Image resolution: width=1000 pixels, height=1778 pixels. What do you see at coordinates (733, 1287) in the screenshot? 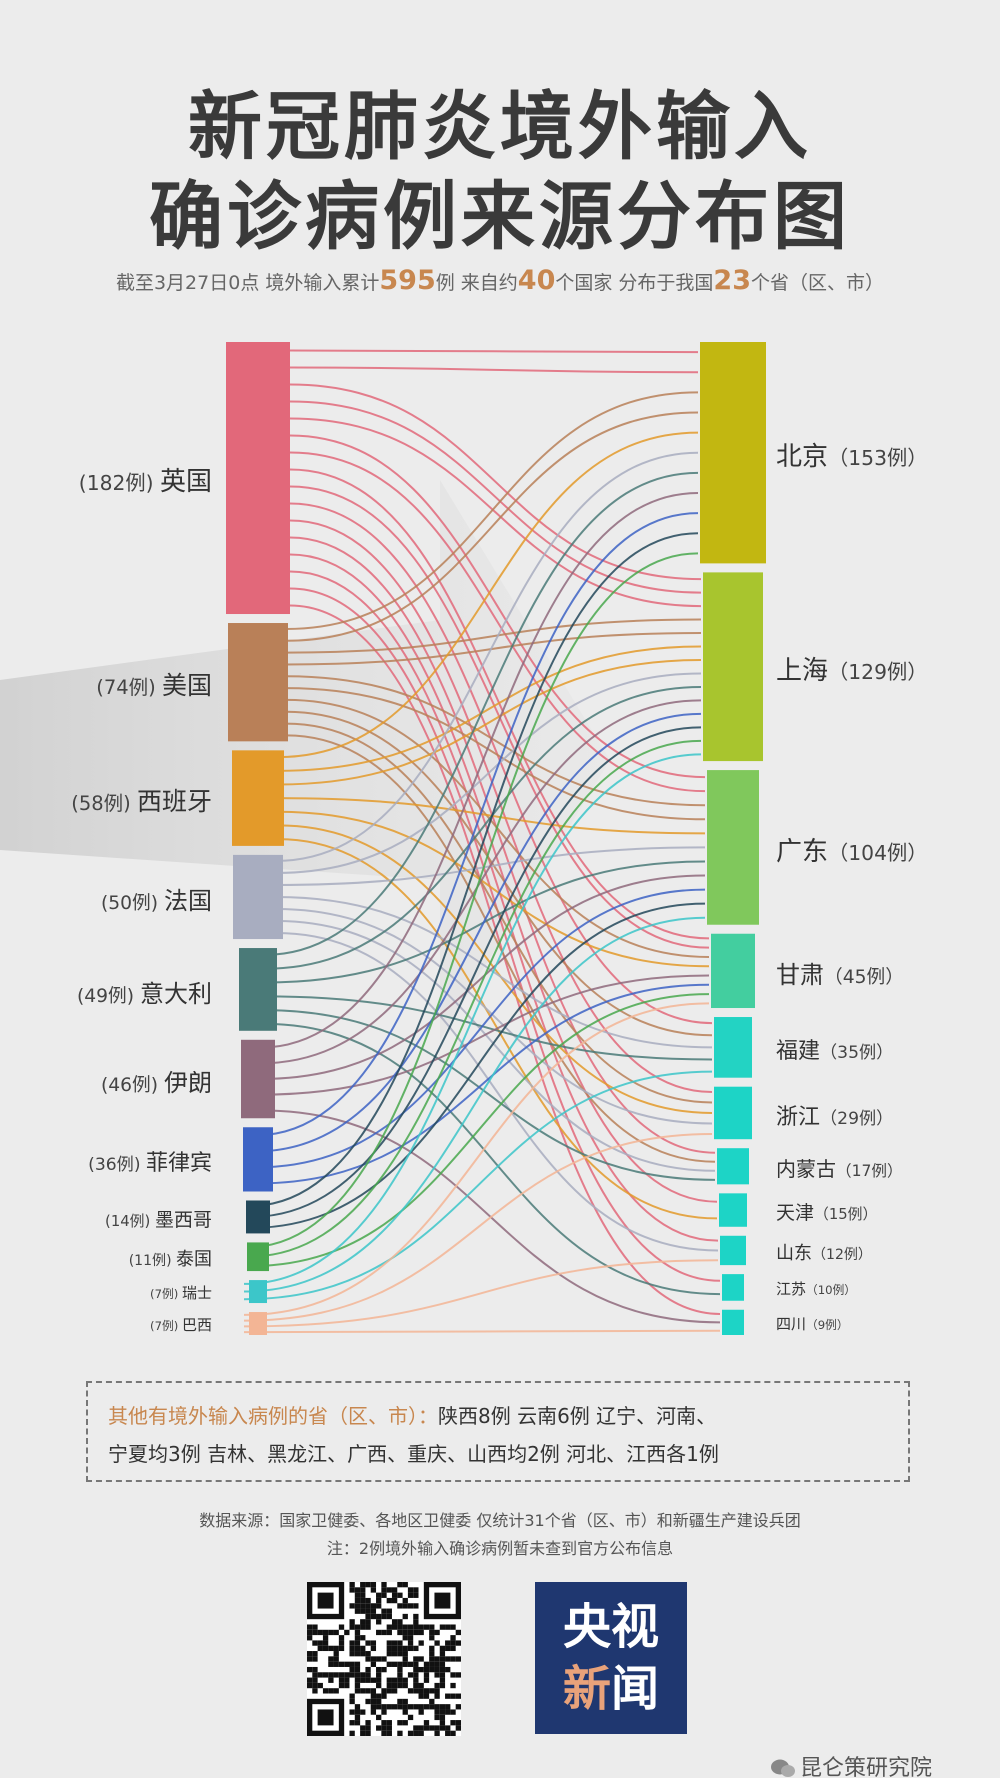
I see `target-bar-江苏` at bounding box center [733, 1287].